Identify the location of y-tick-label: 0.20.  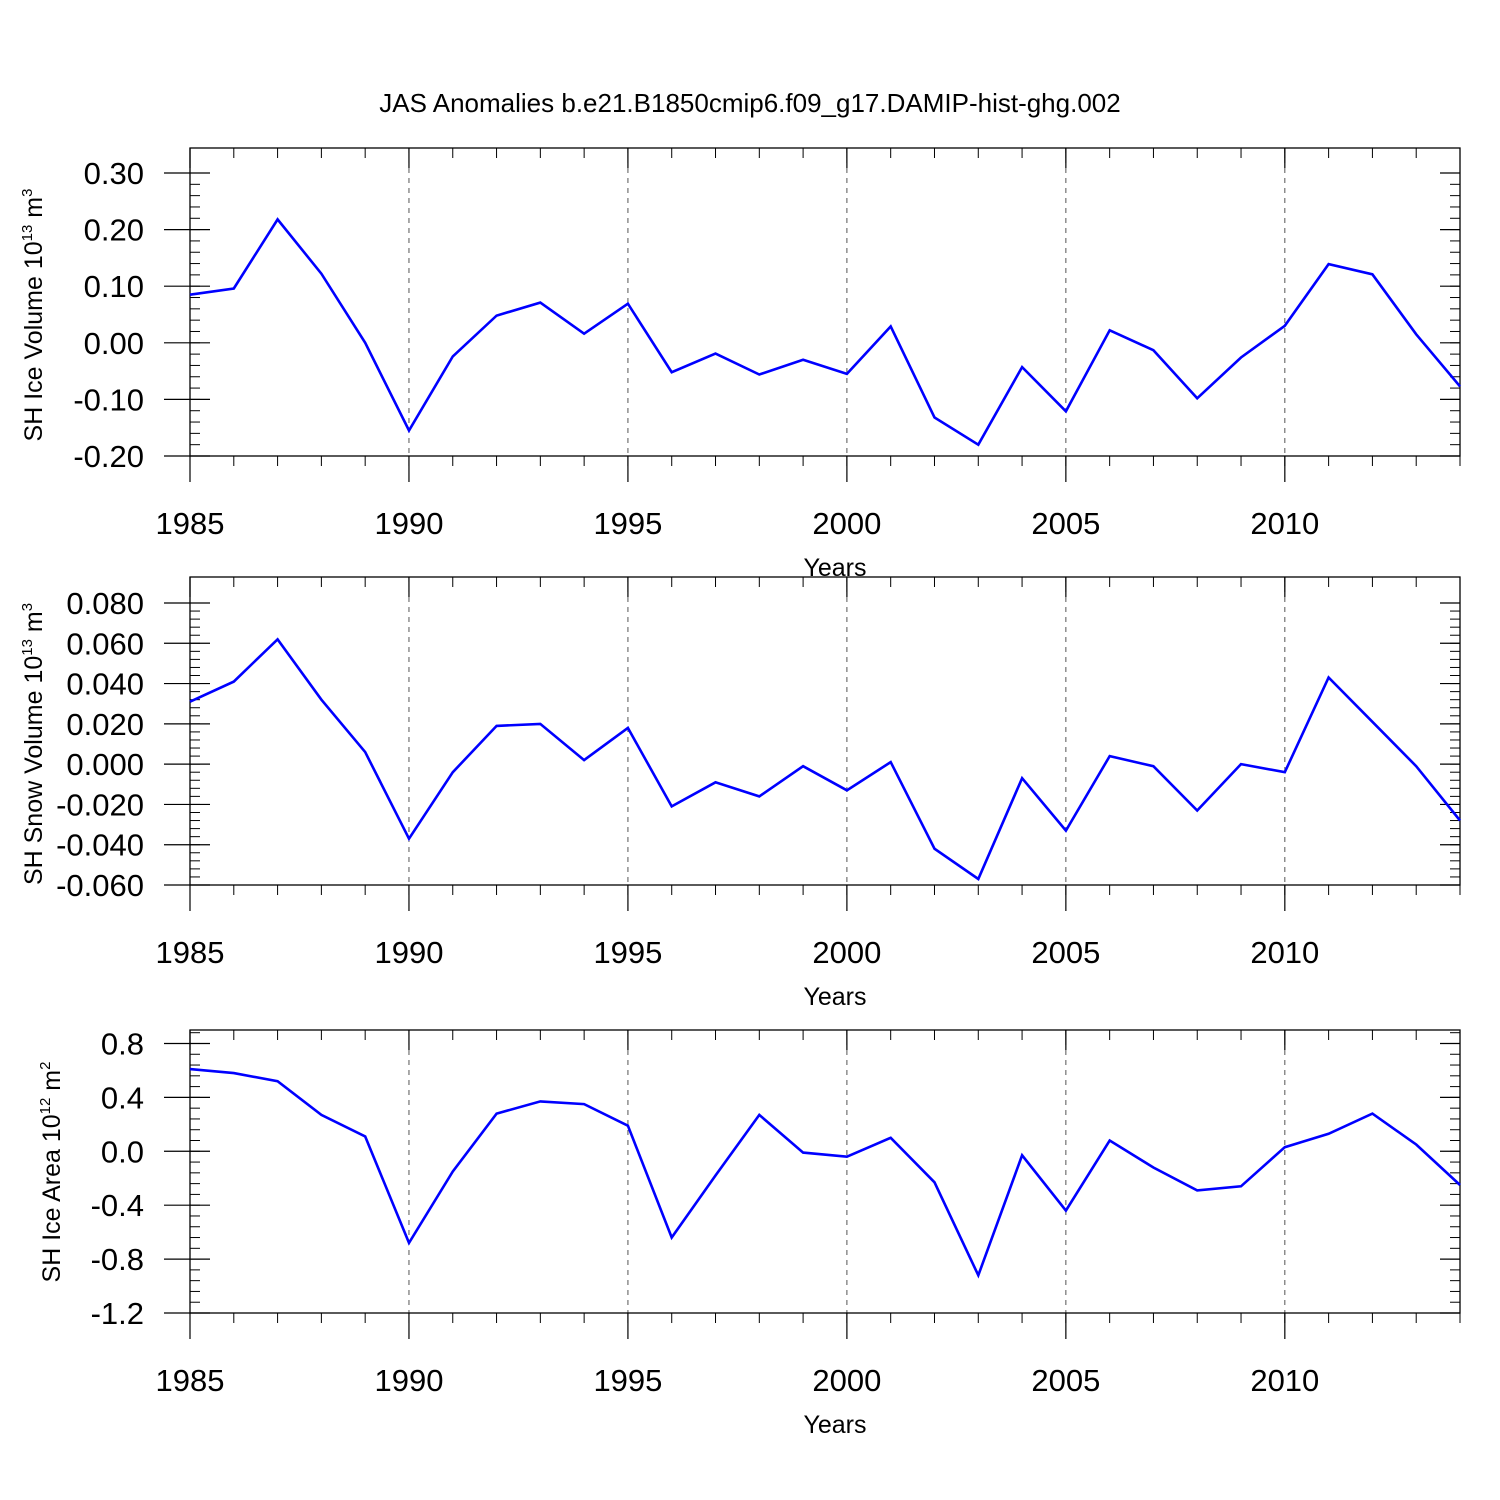
(114, 230).